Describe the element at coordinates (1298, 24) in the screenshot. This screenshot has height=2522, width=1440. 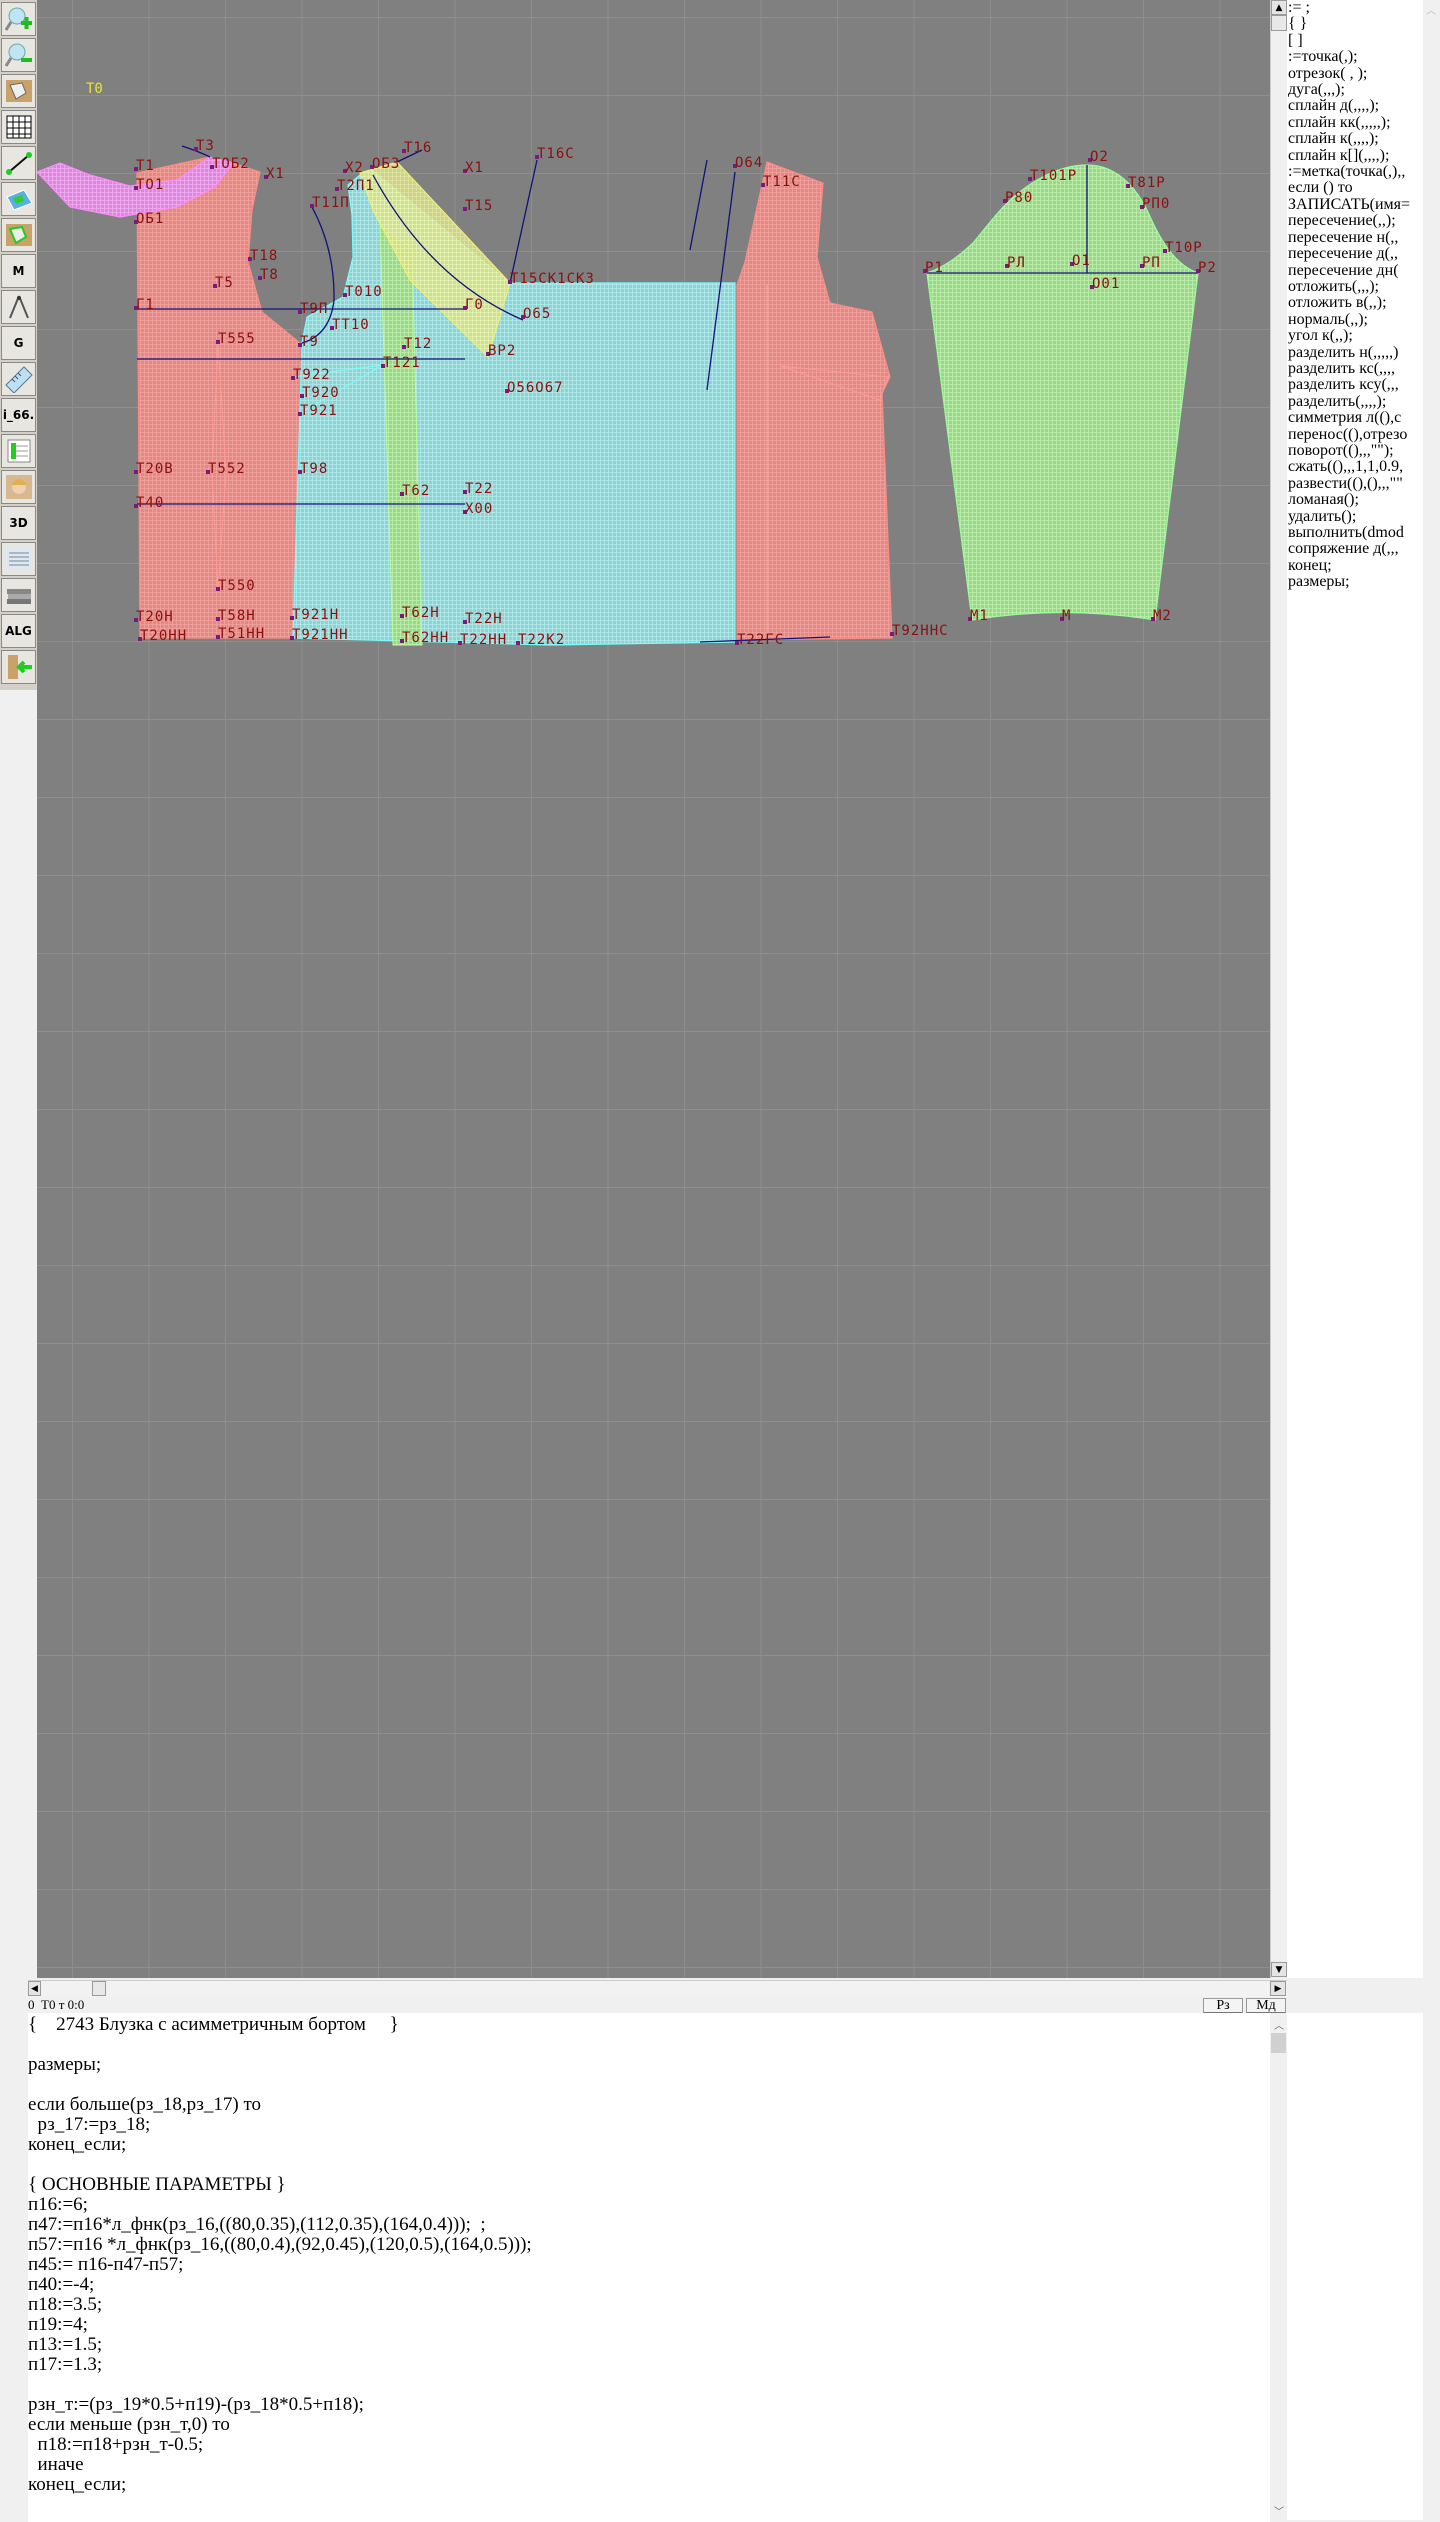
I see `command-item: { }` at that location.